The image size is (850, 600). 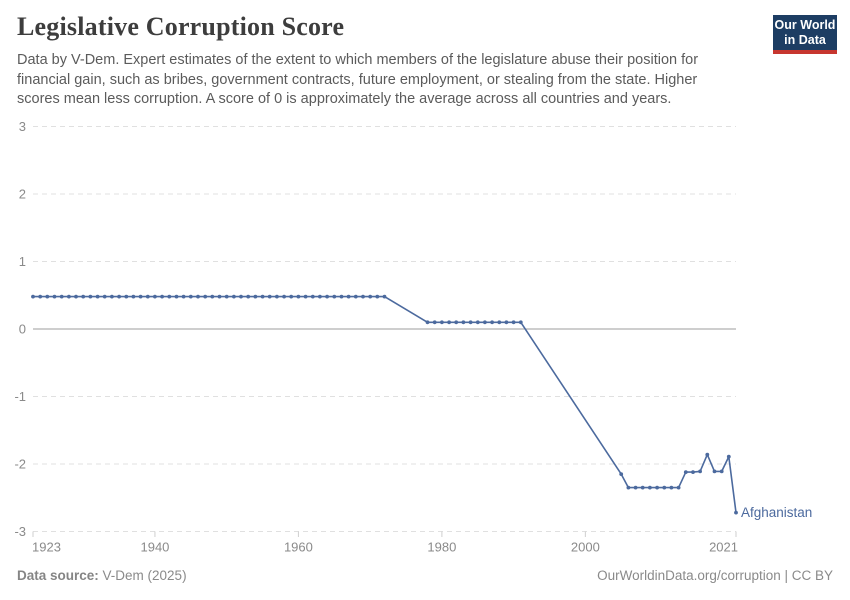 What do you see at coordinates (805, 25) in the screenshot?
I see `logo-line-1: Our World` at bounding box center [805, 25].